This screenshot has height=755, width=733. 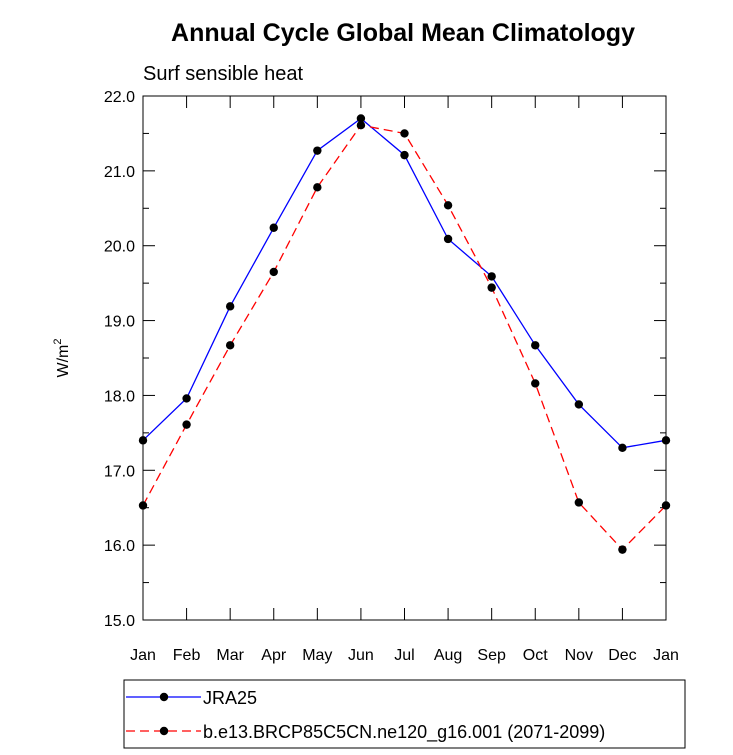 What do you see at coordinates (63, 361) in the screenshot?
I see `y-axis-label-text: W/m` at bounding box center [63, 361].